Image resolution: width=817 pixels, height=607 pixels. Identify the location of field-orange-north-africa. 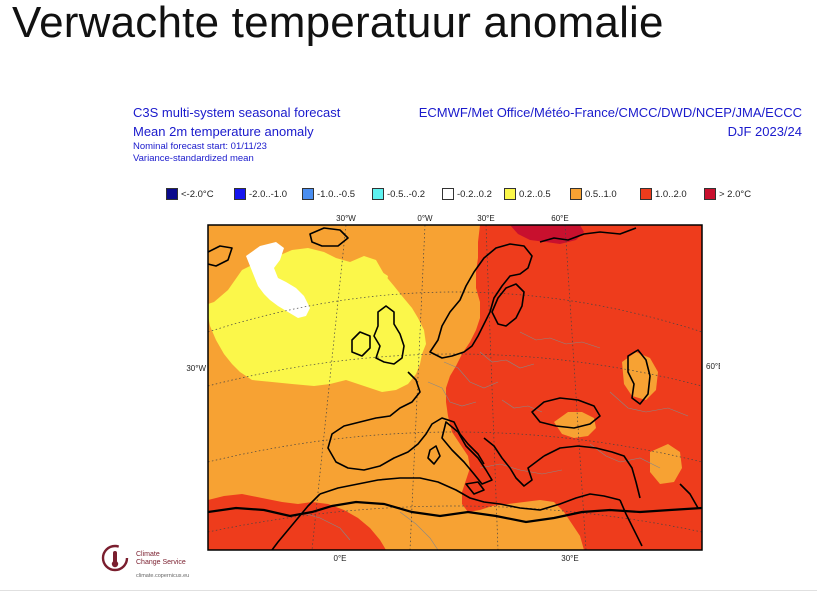
(431, 534).